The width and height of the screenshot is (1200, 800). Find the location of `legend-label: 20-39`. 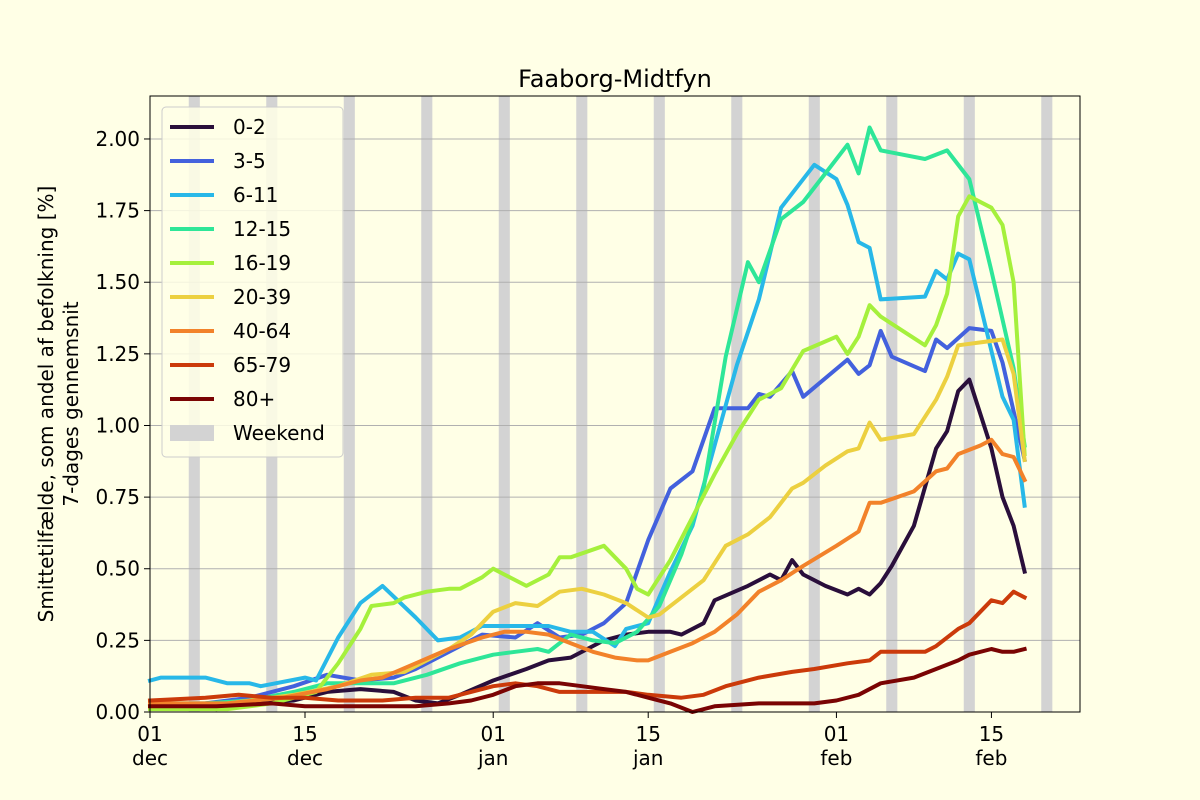

legend-label: 20-39 is located at coordinates (262, 297).